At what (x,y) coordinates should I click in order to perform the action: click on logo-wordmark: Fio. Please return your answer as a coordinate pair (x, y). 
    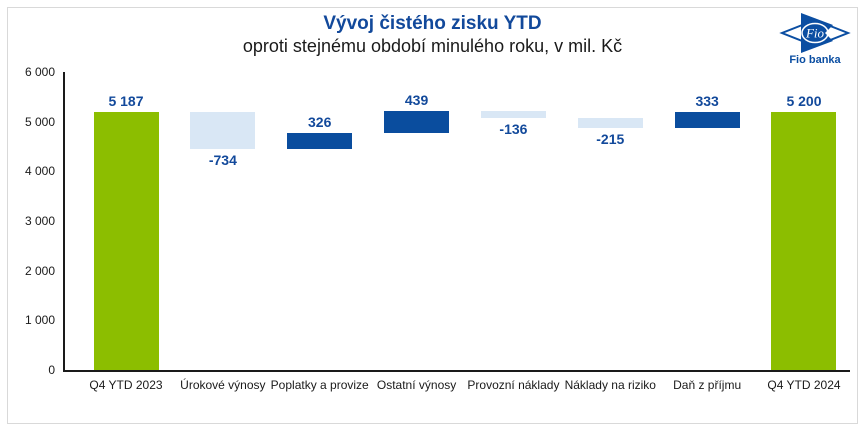
    Looking at the image, I should click on (815, 33).